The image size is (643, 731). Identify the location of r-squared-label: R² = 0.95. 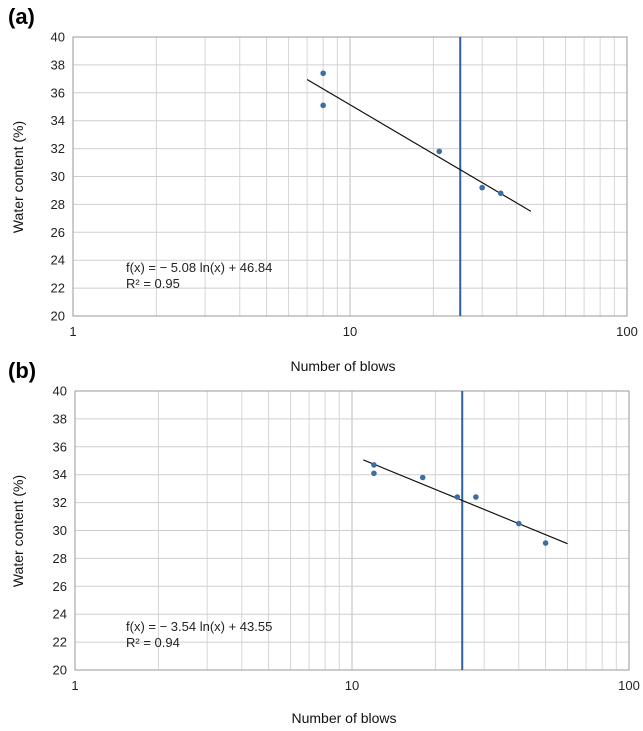
(153, 283).